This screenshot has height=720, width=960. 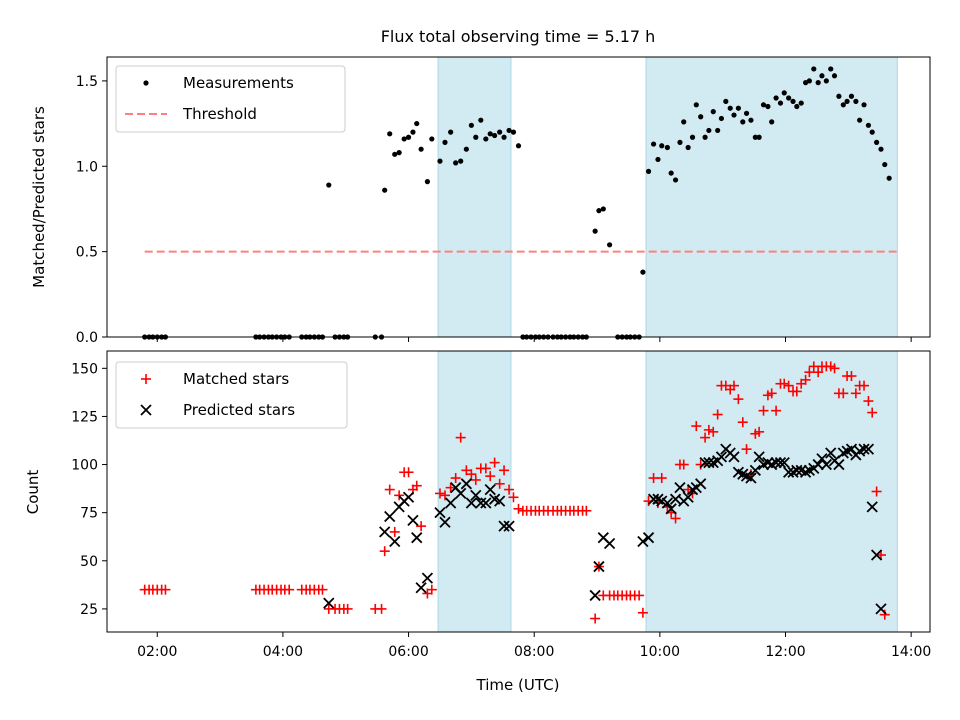 What do you see at coordinates (33, 492) in the screenshot?
I see `bottom-y-axis-label: Count` at bounding box center [33, 492].